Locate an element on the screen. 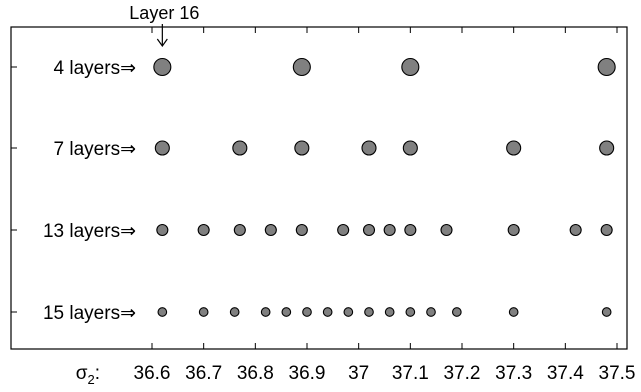  x-axis-prefix-sub: 2 is located at coordinates (90, 379).